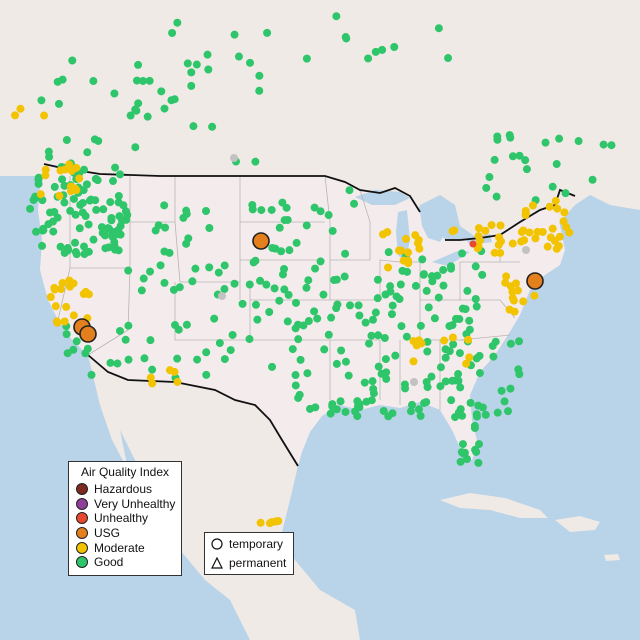 The height and width of the screenshot is (640, 640). What do you see at coordinates (125, 489) in the screenshot?
I see `legend-item-hazardous: Hazardous` at bounding box center [125, 489].